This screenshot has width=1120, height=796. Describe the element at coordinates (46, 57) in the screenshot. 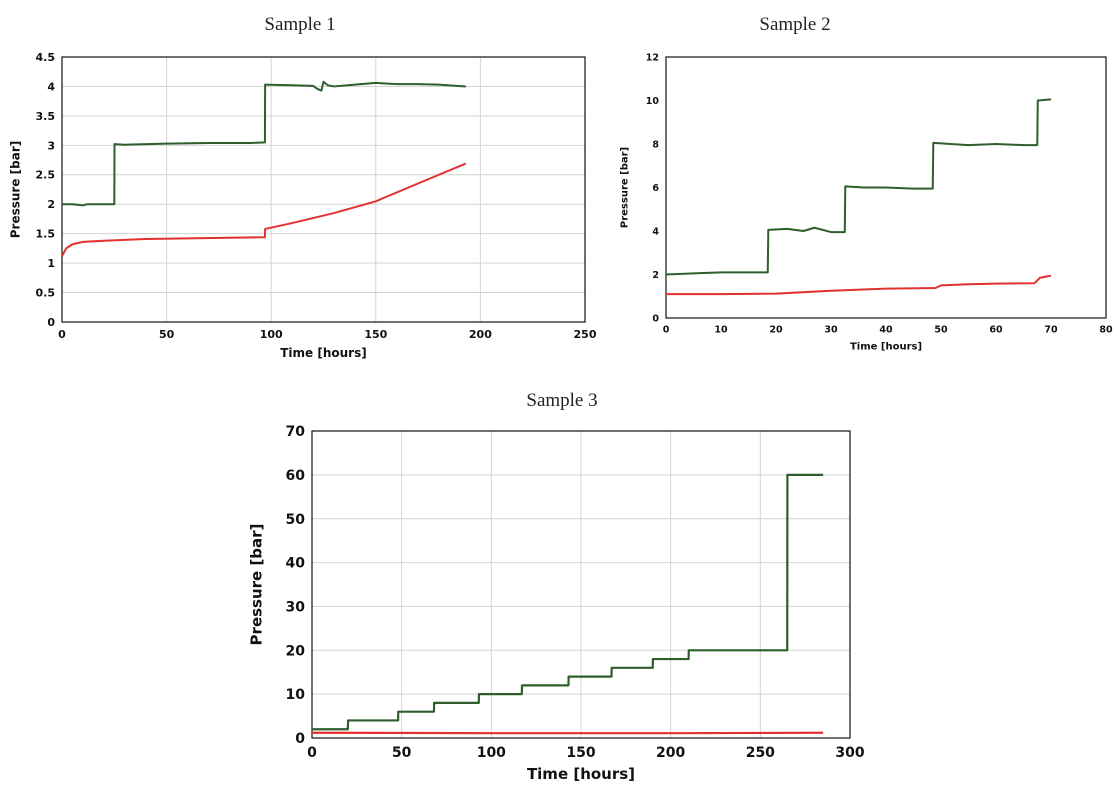

I see `y-tick-label: 4.5` at that location.